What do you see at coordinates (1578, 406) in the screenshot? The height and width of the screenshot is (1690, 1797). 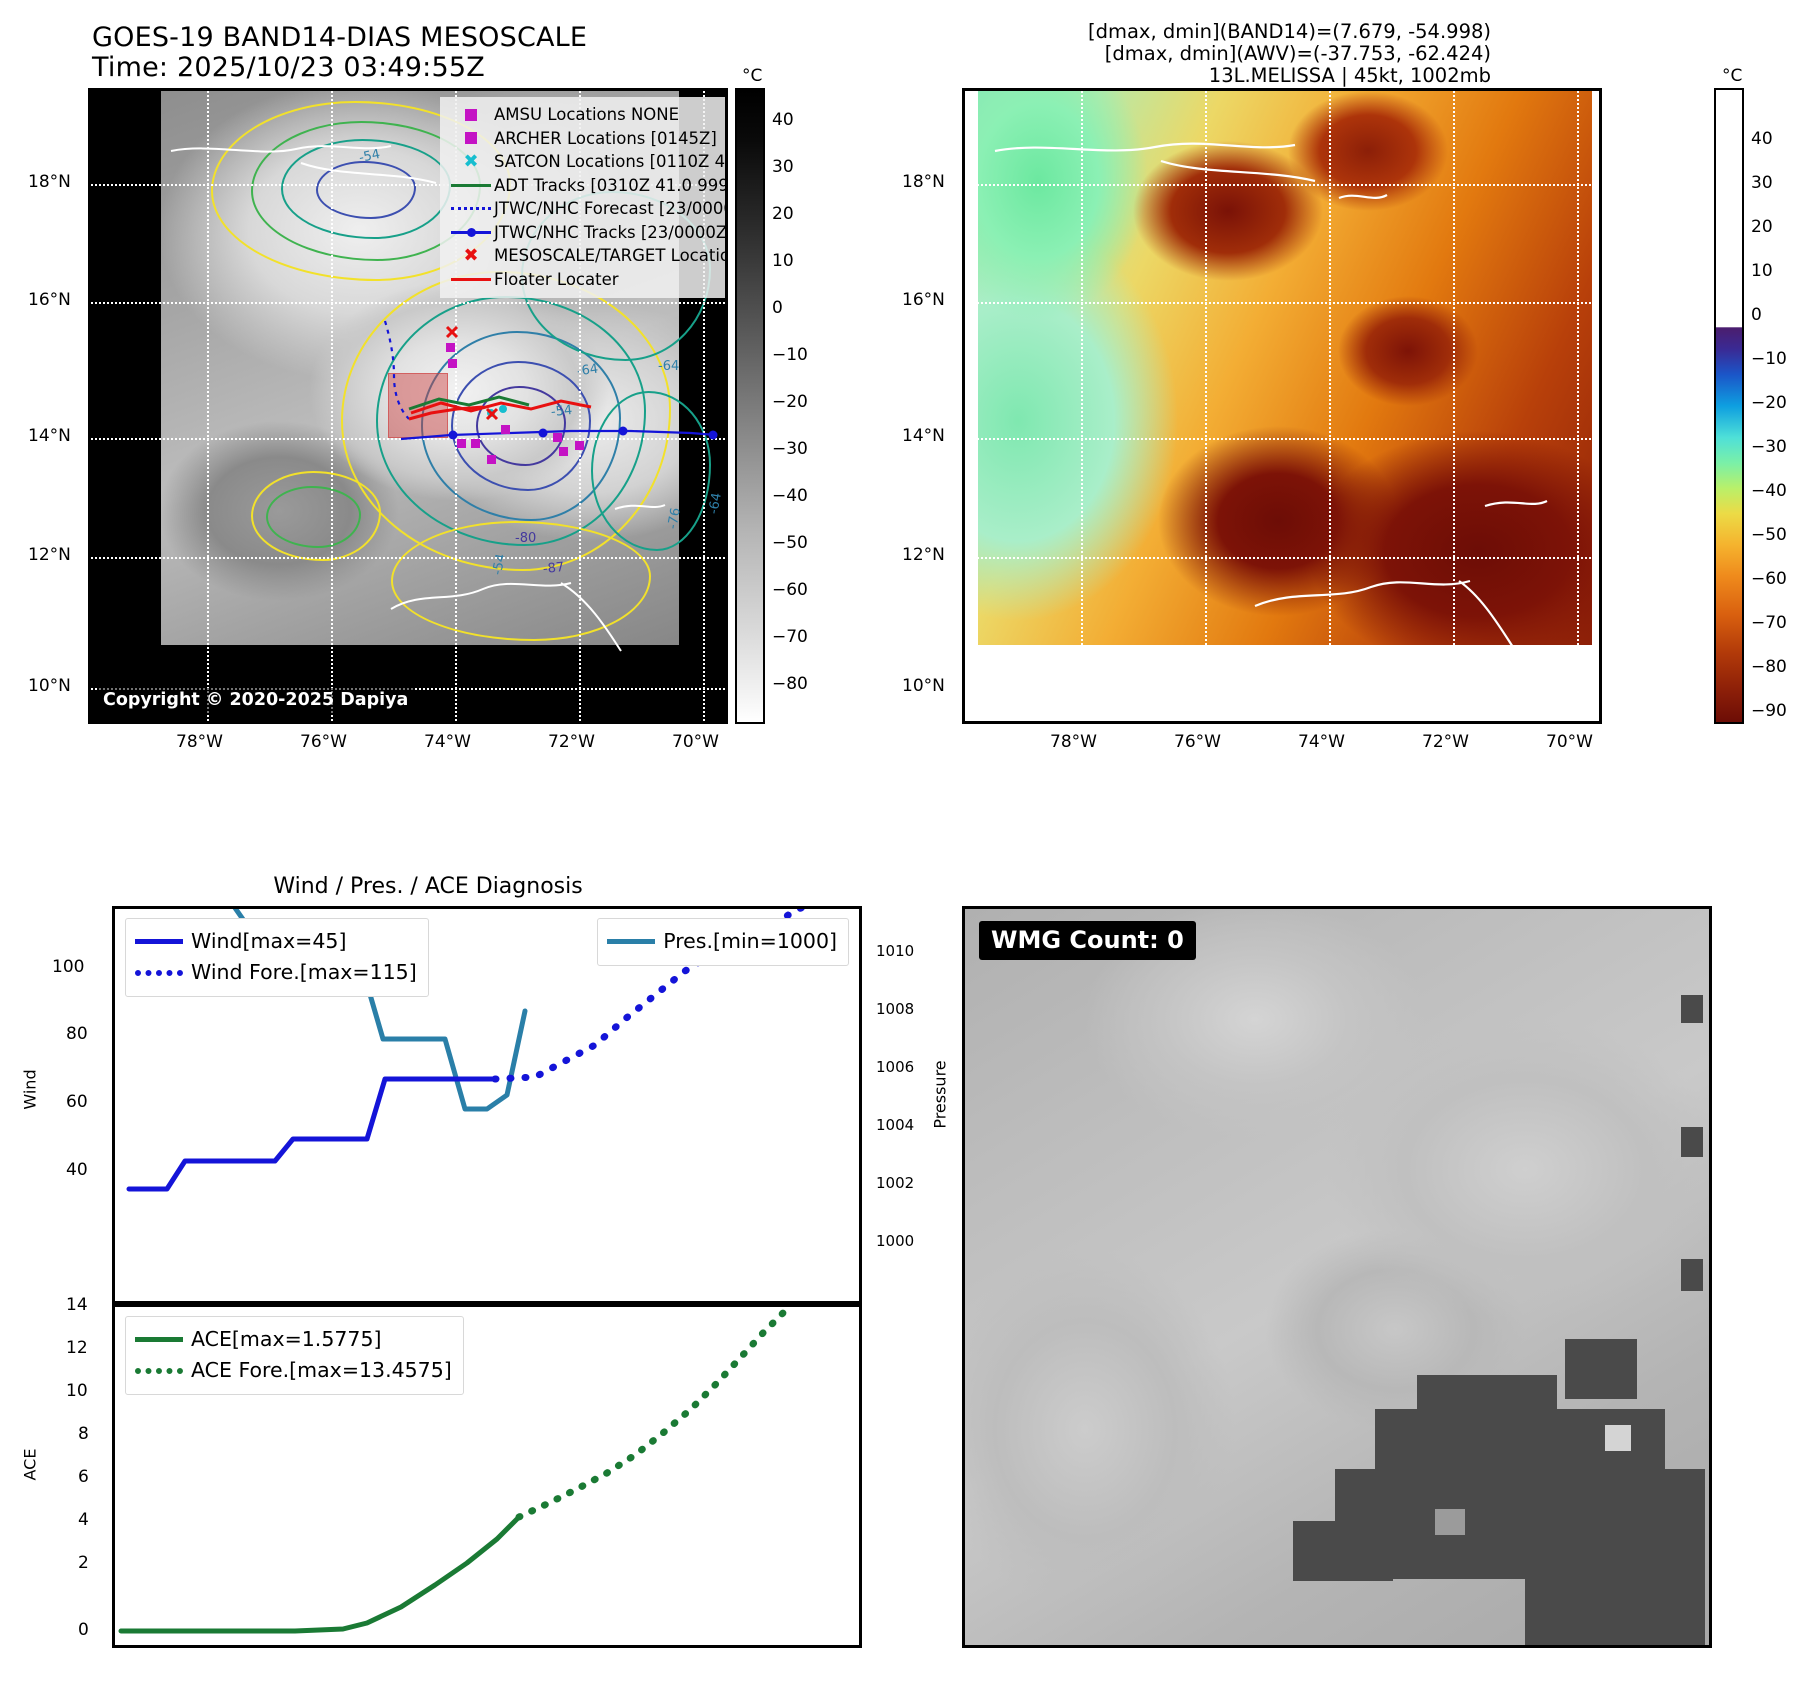 I see `gridline-lon-70-r` at bounding box center [1578, 406].